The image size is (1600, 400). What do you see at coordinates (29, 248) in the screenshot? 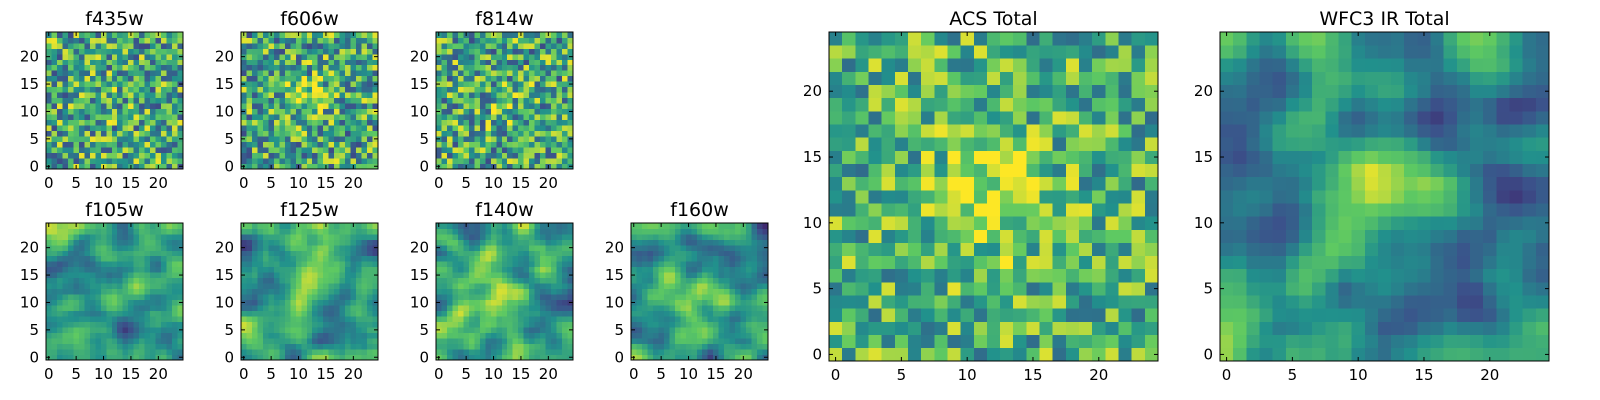
I see `y-tick-label: 20` at bounding box center [29, 248].